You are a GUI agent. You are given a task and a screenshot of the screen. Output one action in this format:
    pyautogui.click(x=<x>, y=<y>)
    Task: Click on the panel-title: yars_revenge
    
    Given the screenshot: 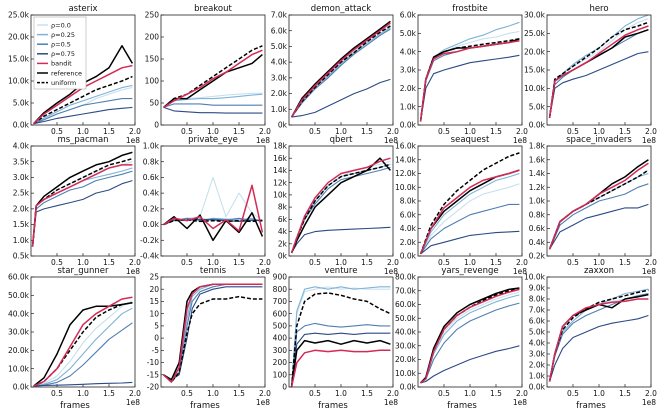 What is the action you would take?
    pyautogui.click(x=469, y=271)
    